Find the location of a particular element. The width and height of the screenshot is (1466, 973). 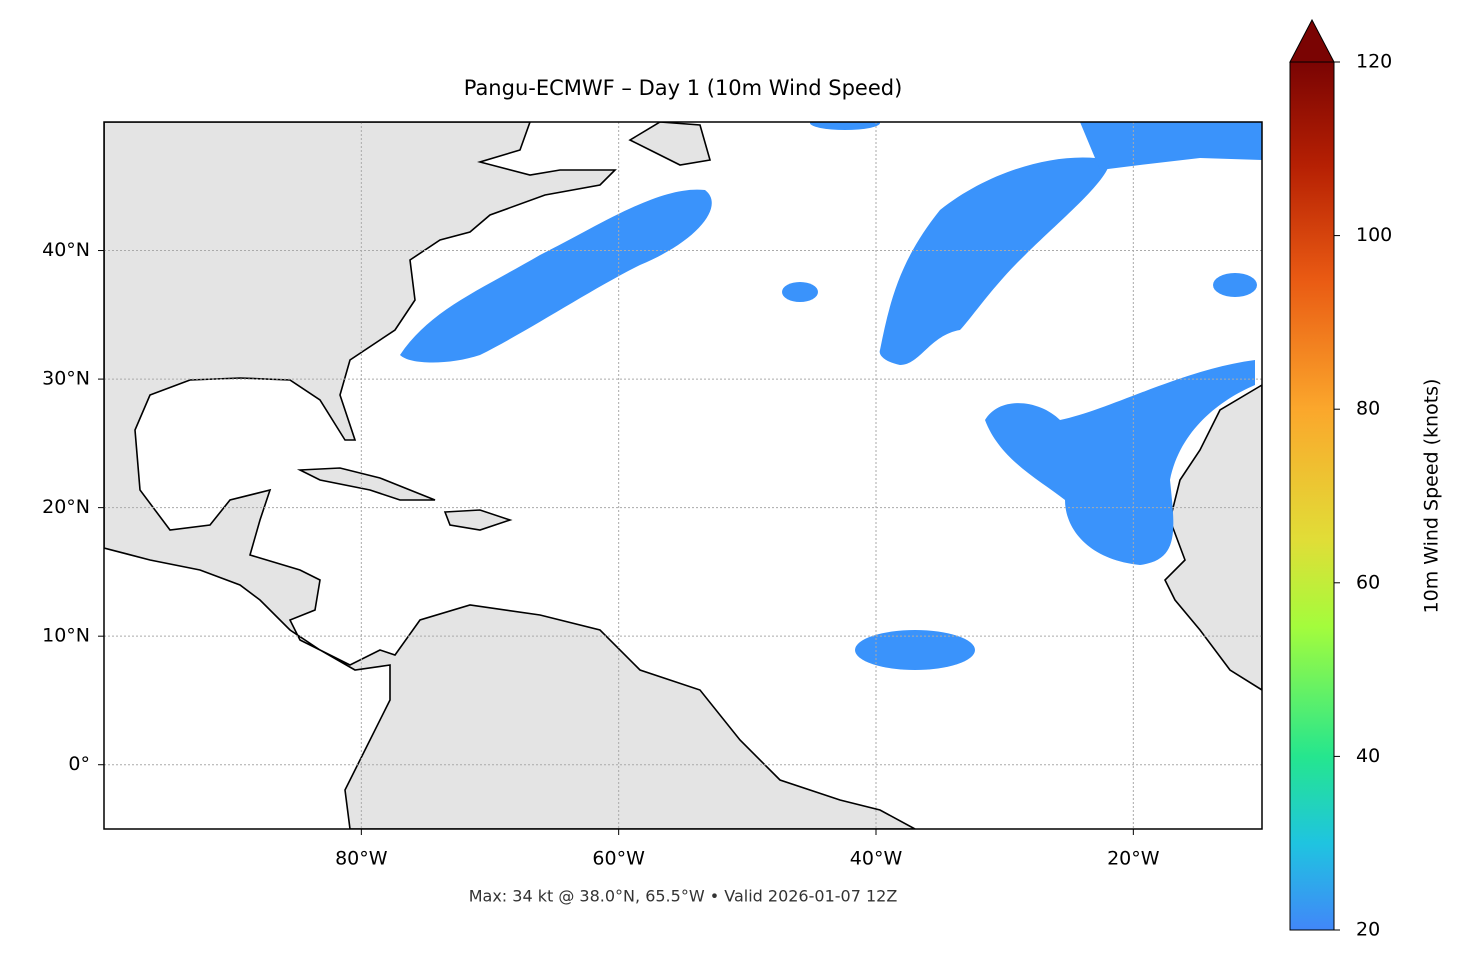

cuba is located at coordinates (366, 484).